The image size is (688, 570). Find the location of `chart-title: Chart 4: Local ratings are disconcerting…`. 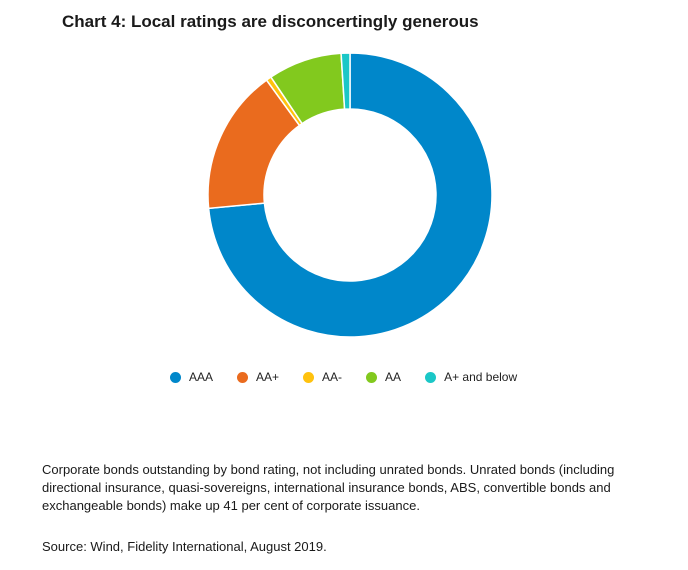

chart-title: Chart 4: Local ratings are disconcerting… is located at coordinates (270, 21).